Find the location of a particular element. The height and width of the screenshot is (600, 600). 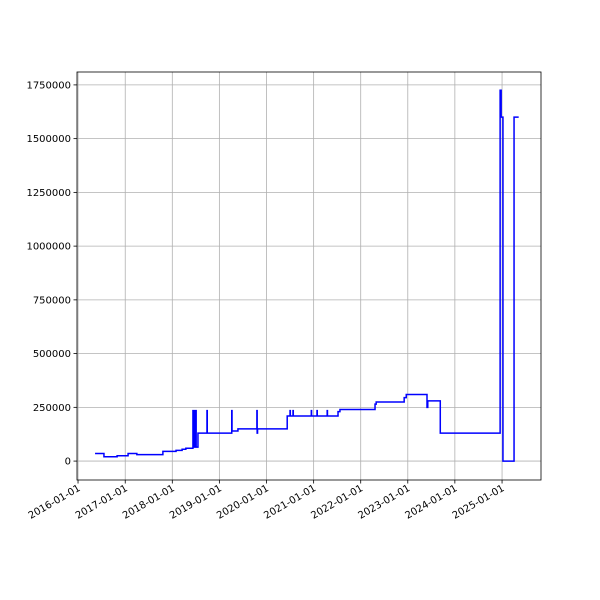

y-tick-label: 0 is located at coordinates (68, 462).